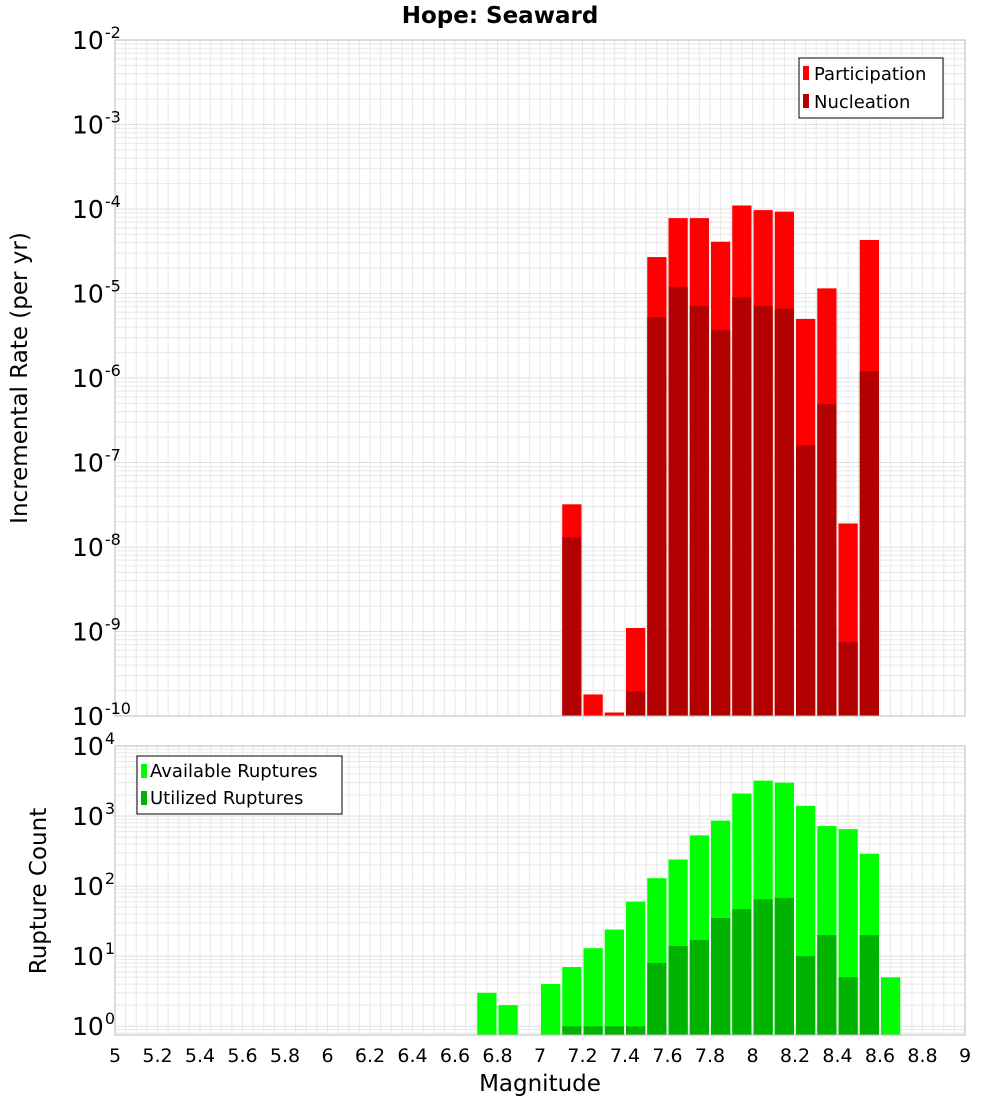  What do you see at coordinates (101, 715) in the screenshot?
I see `y-tick-label: 10⁻¹⁰` at bounding box center [101, 715].